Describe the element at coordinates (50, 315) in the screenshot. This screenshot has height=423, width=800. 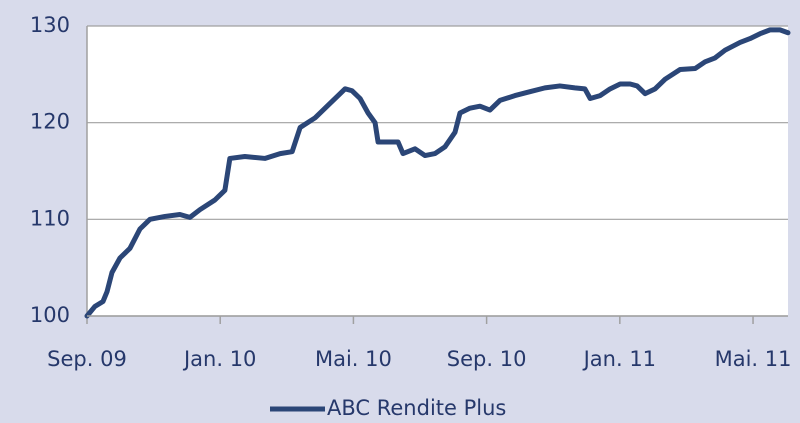
I see `y-tick-label: 100` at that location.